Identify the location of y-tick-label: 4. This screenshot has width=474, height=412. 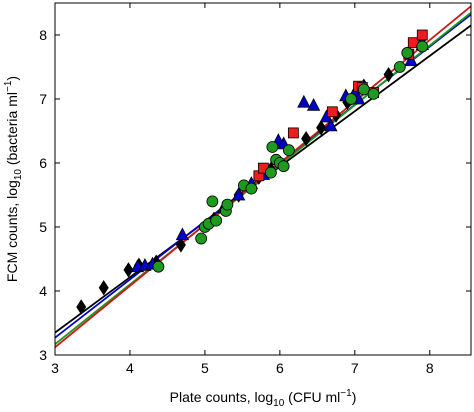
(43, 291).